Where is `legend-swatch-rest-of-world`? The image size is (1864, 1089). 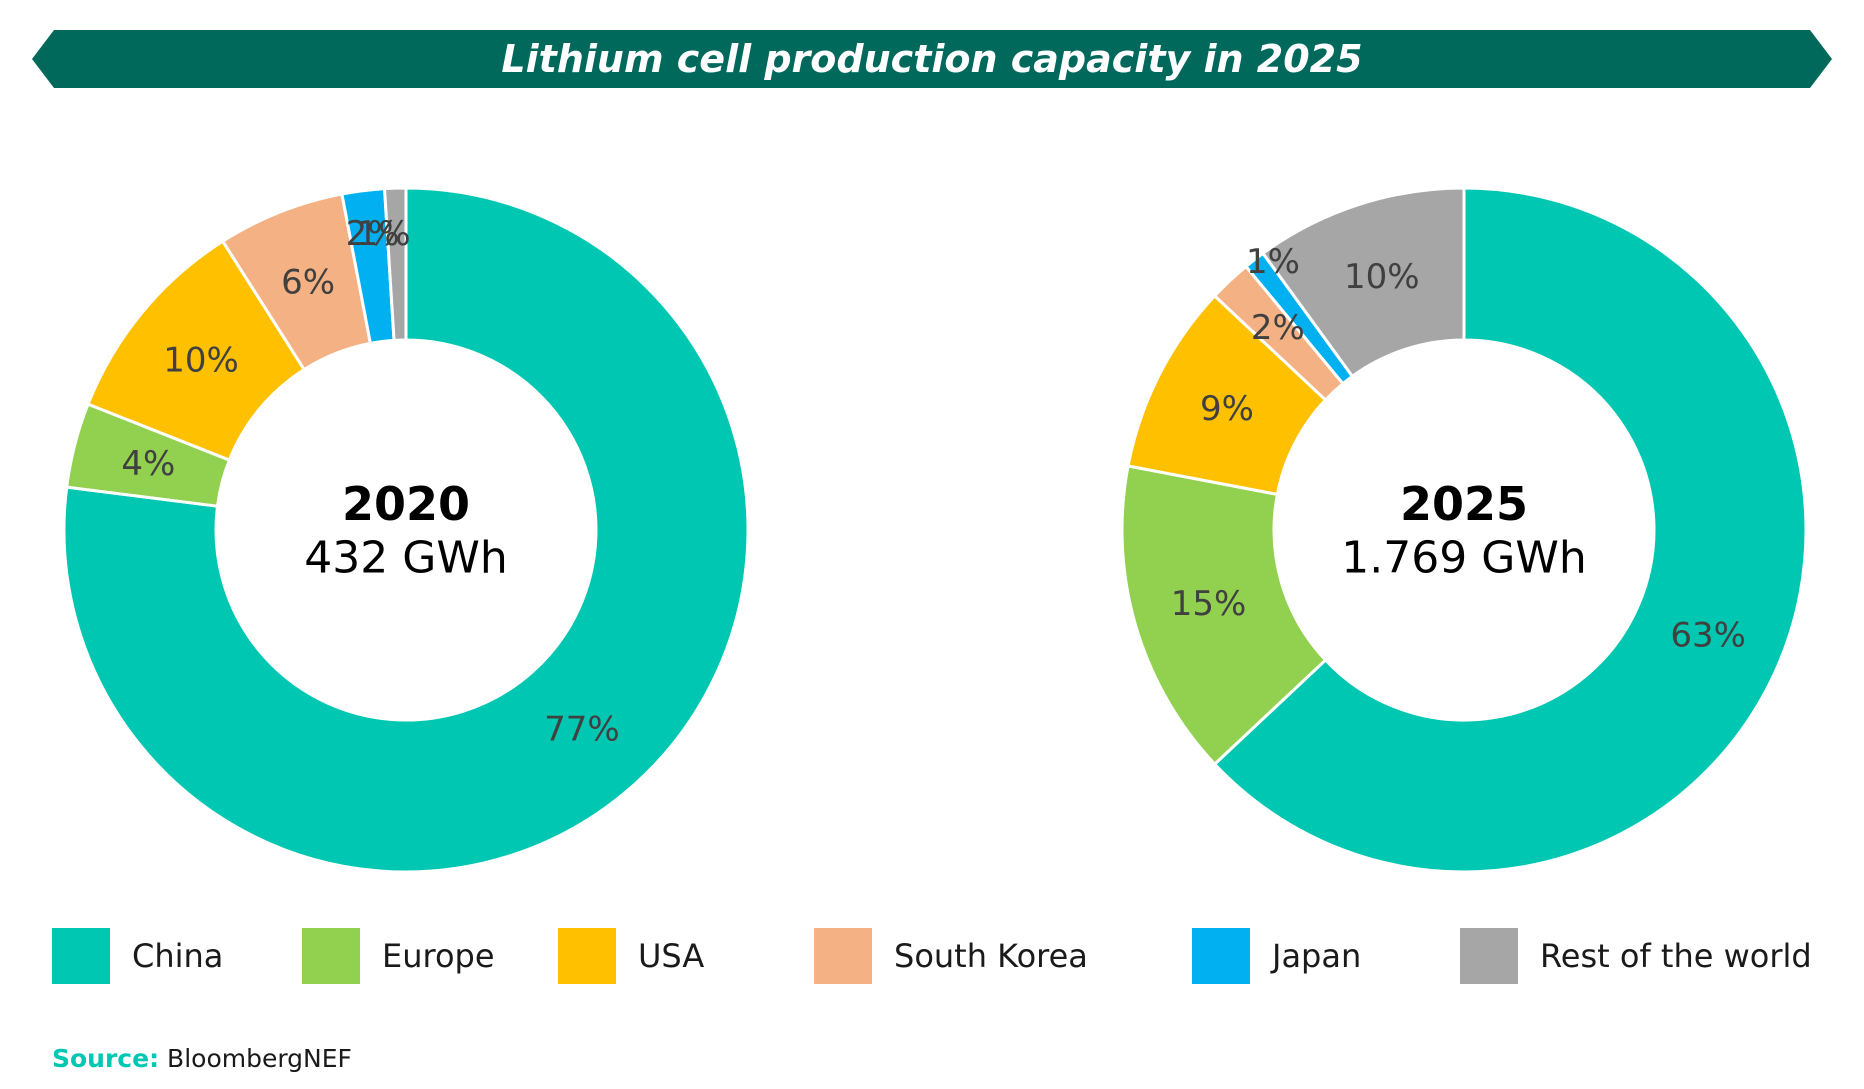 legend-swatch-rest-of-world is located at coordinates (1489, 956).